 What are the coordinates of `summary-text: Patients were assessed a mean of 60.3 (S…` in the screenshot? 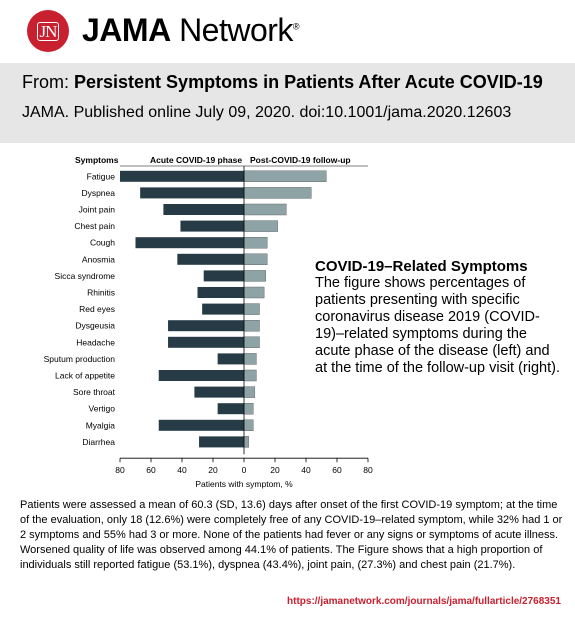 It's located at (291, 535).